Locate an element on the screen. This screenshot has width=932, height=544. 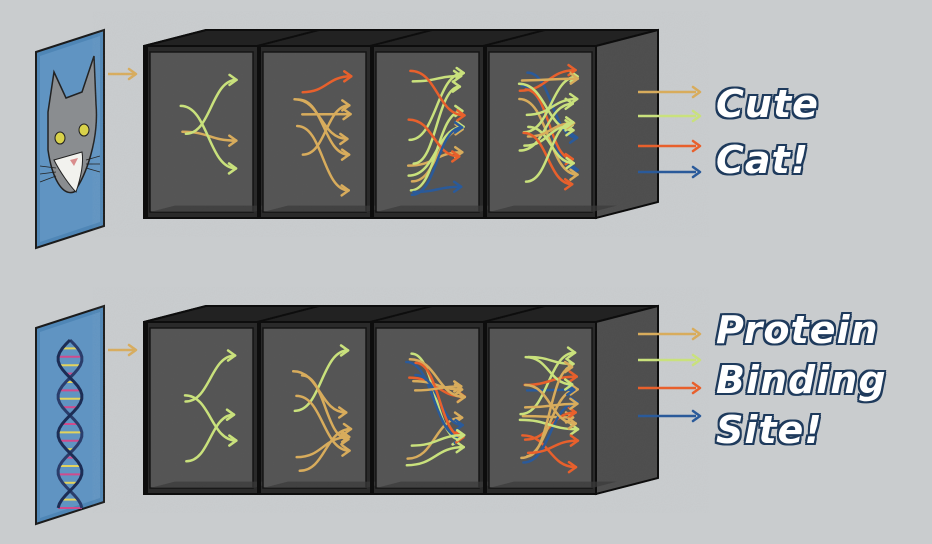
dna-helix-icon is located at coordinates (70, 424).